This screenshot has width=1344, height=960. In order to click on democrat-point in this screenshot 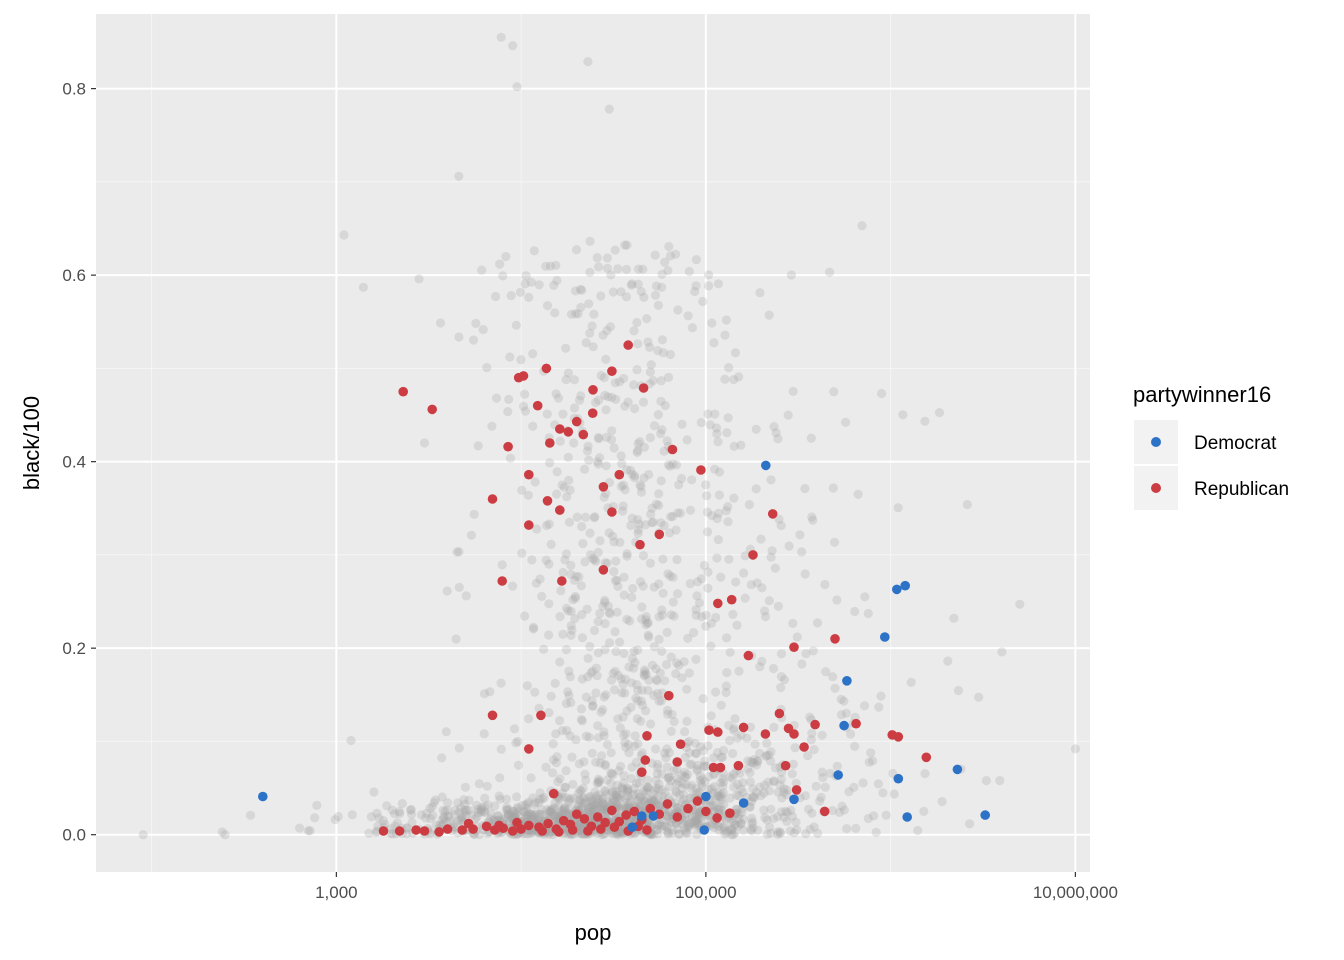, I will do `click(898, 778)`.